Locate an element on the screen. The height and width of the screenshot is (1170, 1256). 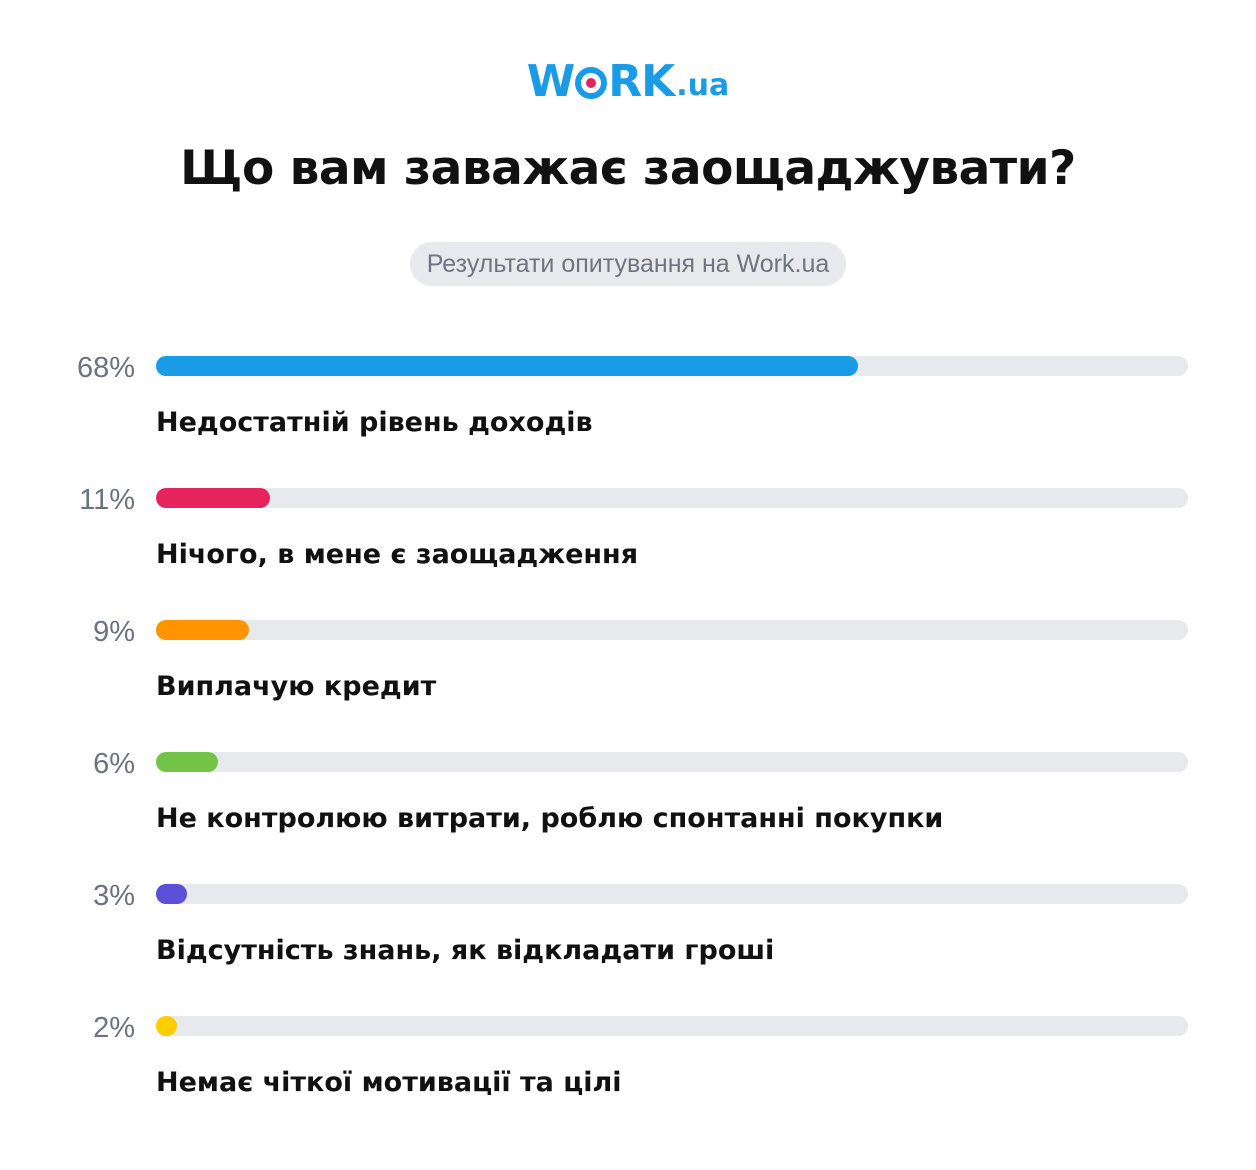
bar-row: 2% Немає чіткої мотивації та цілі is located at coordinates (628, 1071).